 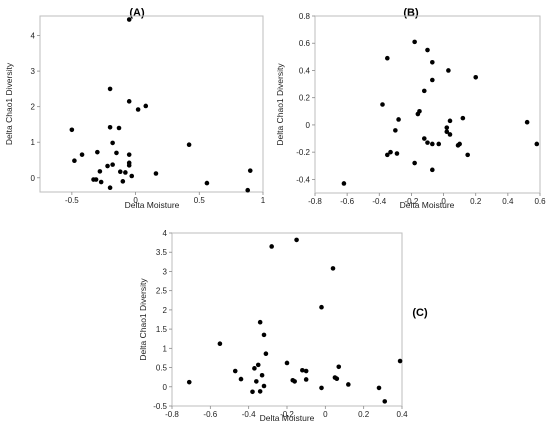 What do you see at coordinates (165, 348) in the screenshot?
I see `y-tick-label: 1` at bounding box center [165, 348].